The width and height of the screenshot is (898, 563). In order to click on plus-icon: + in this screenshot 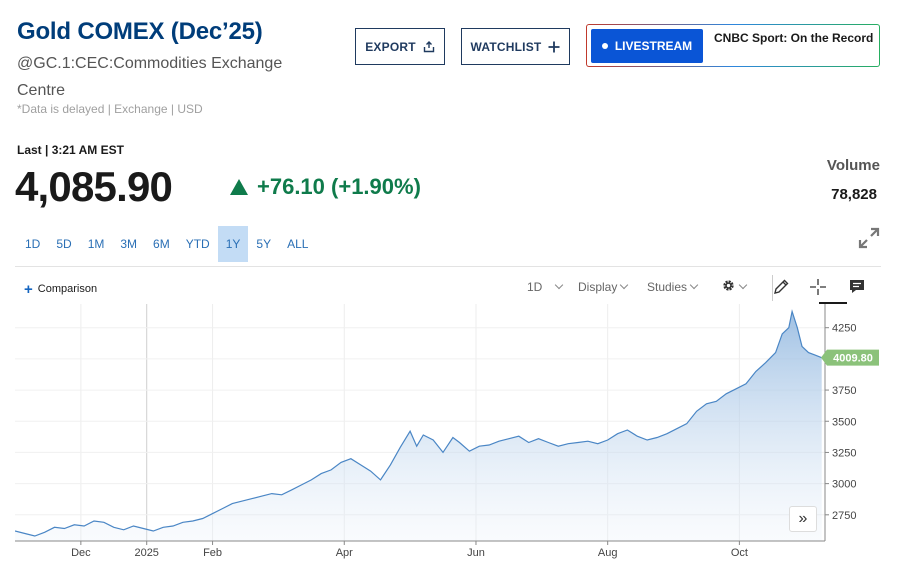, I will do `click(28, 289)`.